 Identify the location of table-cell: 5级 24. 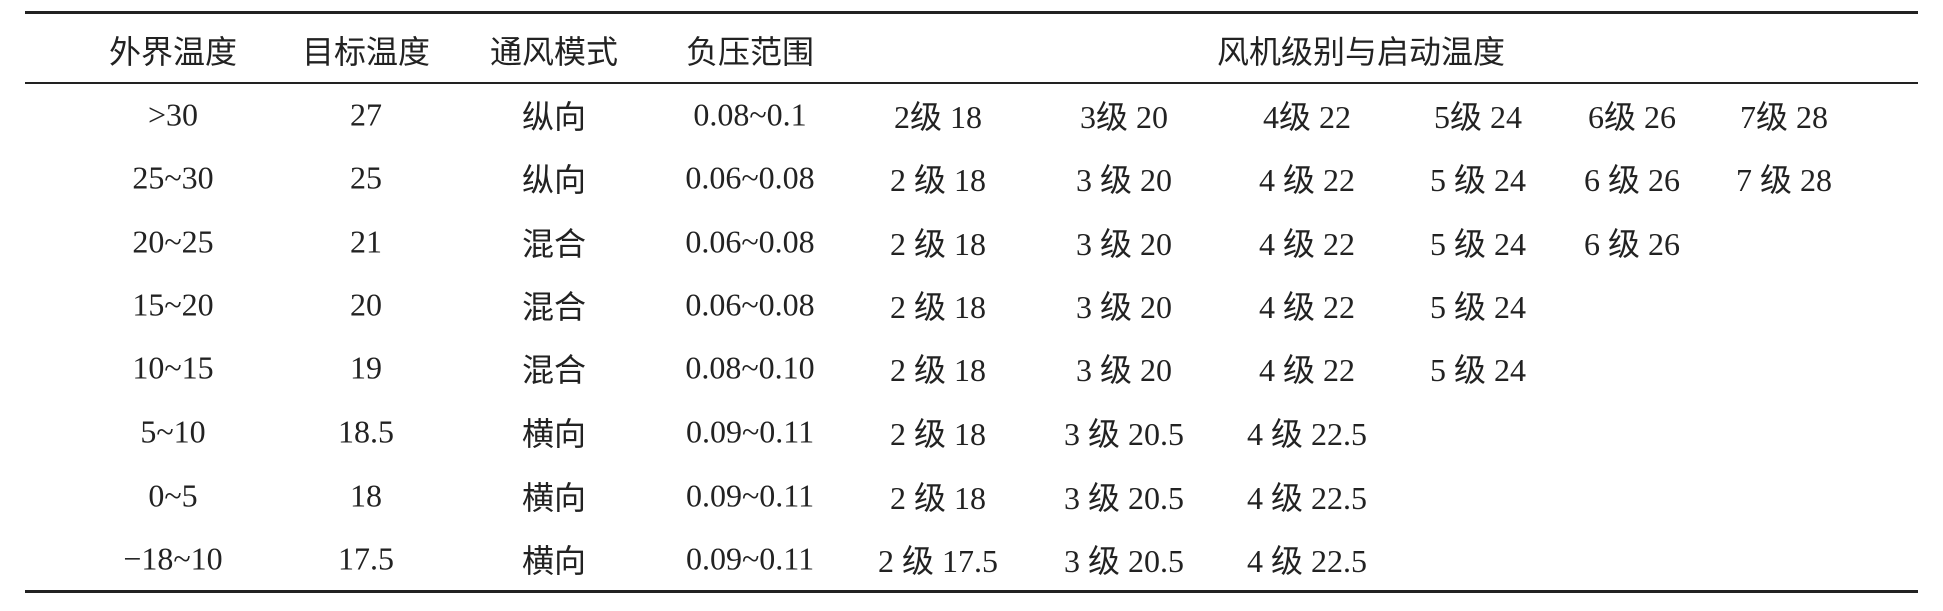
(1478, 117).